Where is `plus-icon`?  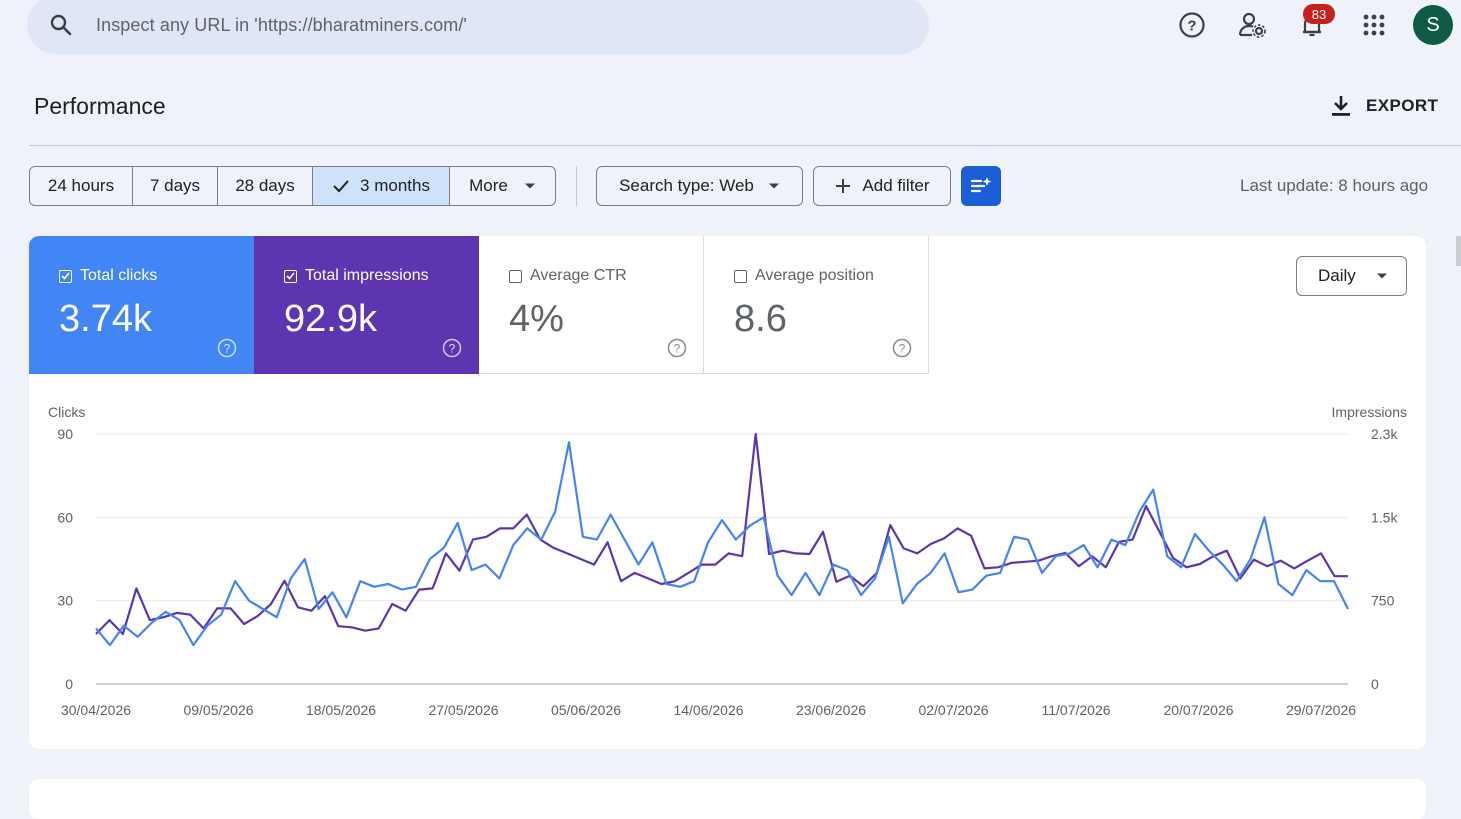 plus-icon is located at coordinates (843, 186).